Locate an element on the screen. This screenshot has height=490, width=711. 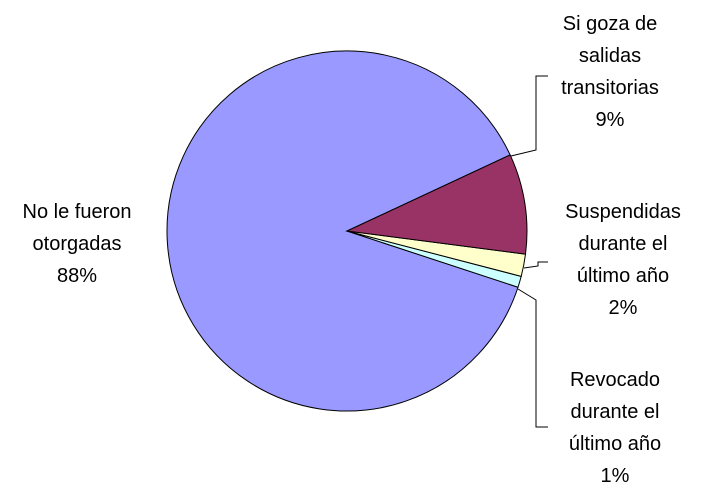
slice-label: Revocado durante el último año 1% is located at coordinates (615, 427).